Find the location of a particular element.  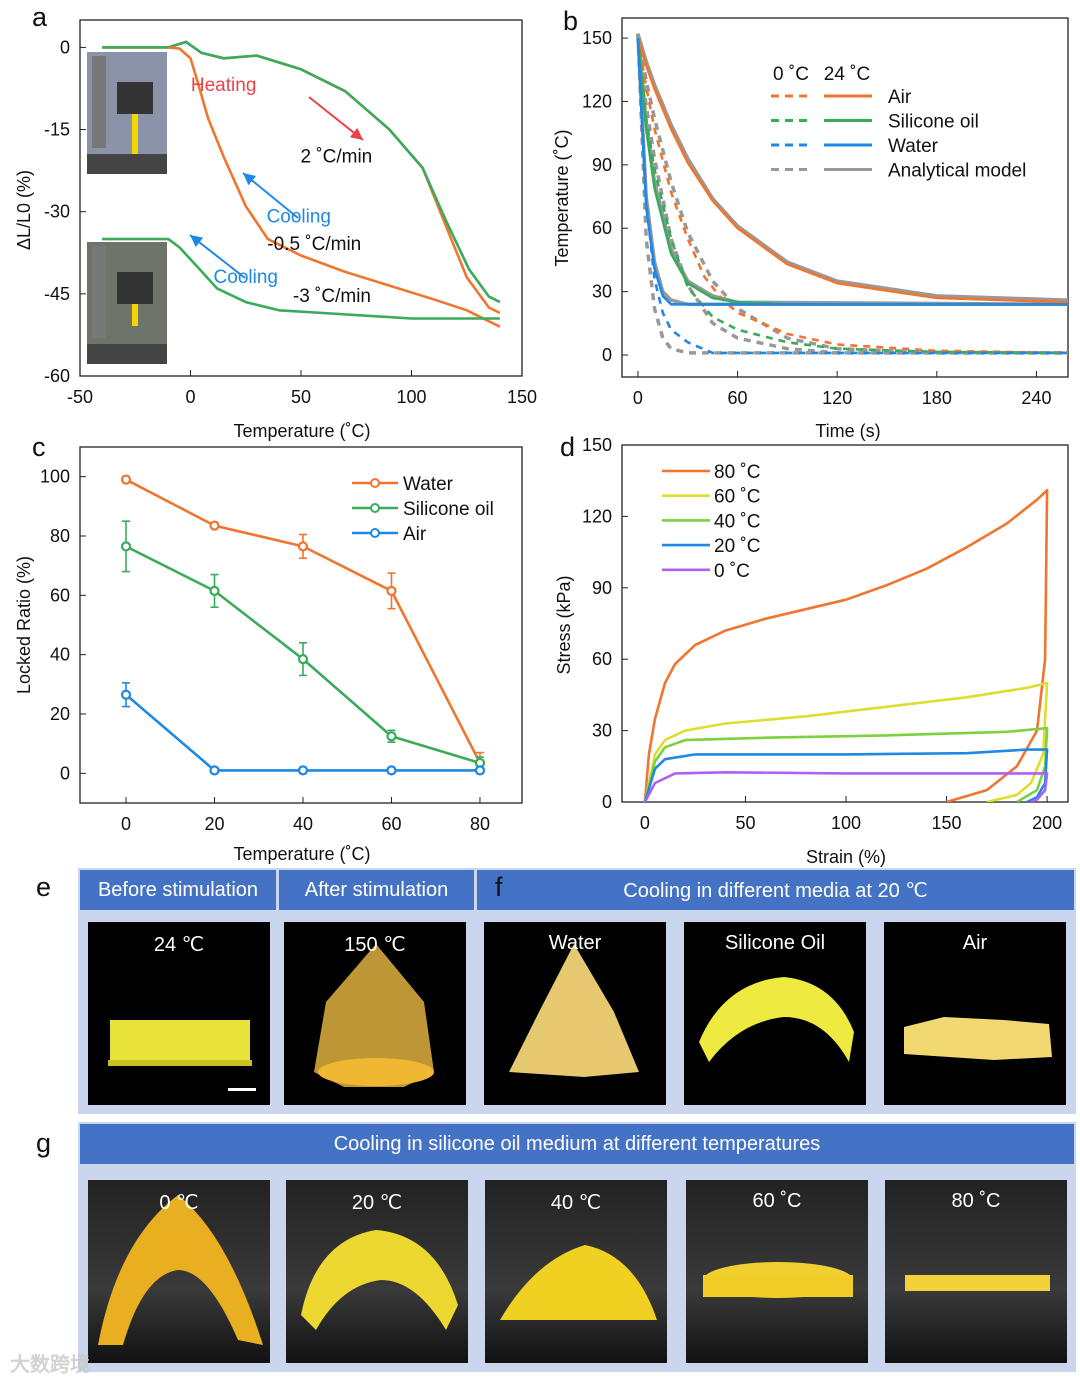

header-cooling-media: f Cooling in different media at 20 ℃ is located at coordinates (775, 890).